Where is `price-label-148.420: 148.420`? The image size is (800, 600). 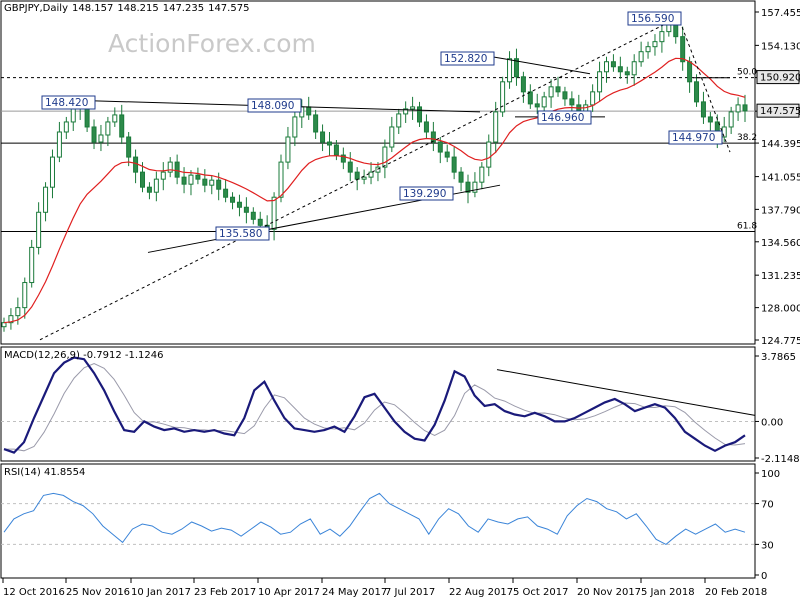
price-label-148.420: 148.420 is located at coordinates (66, 103).